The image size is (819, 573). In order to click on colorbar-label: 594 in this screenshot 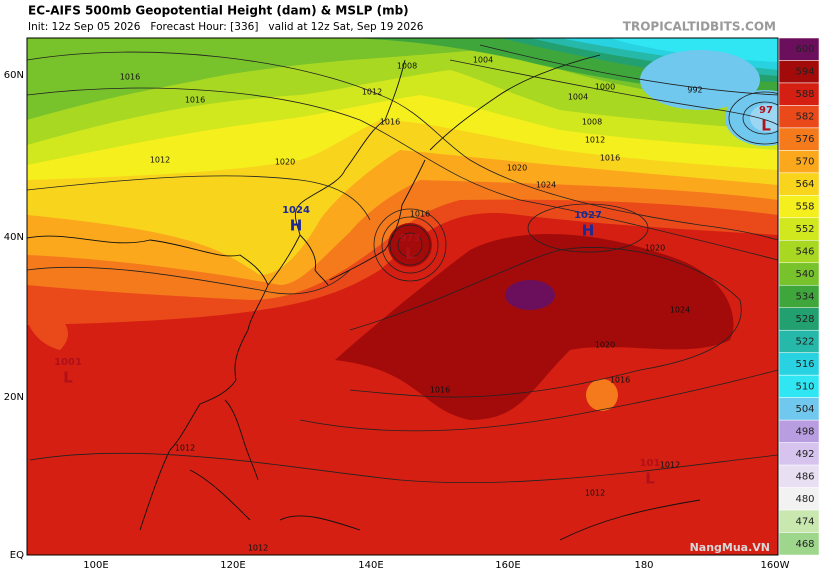, I will do `click(804, 72)`.